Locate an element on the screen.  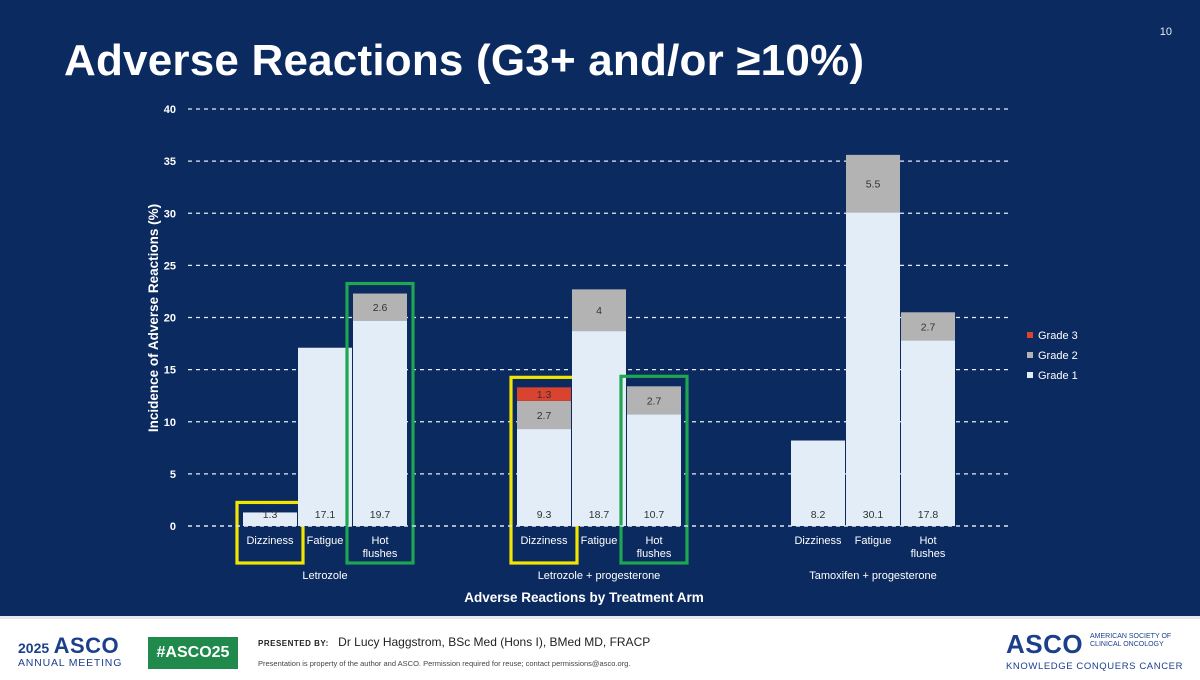
meeting-label: ANNUAL MEETING is located at coordinates (70, 663).